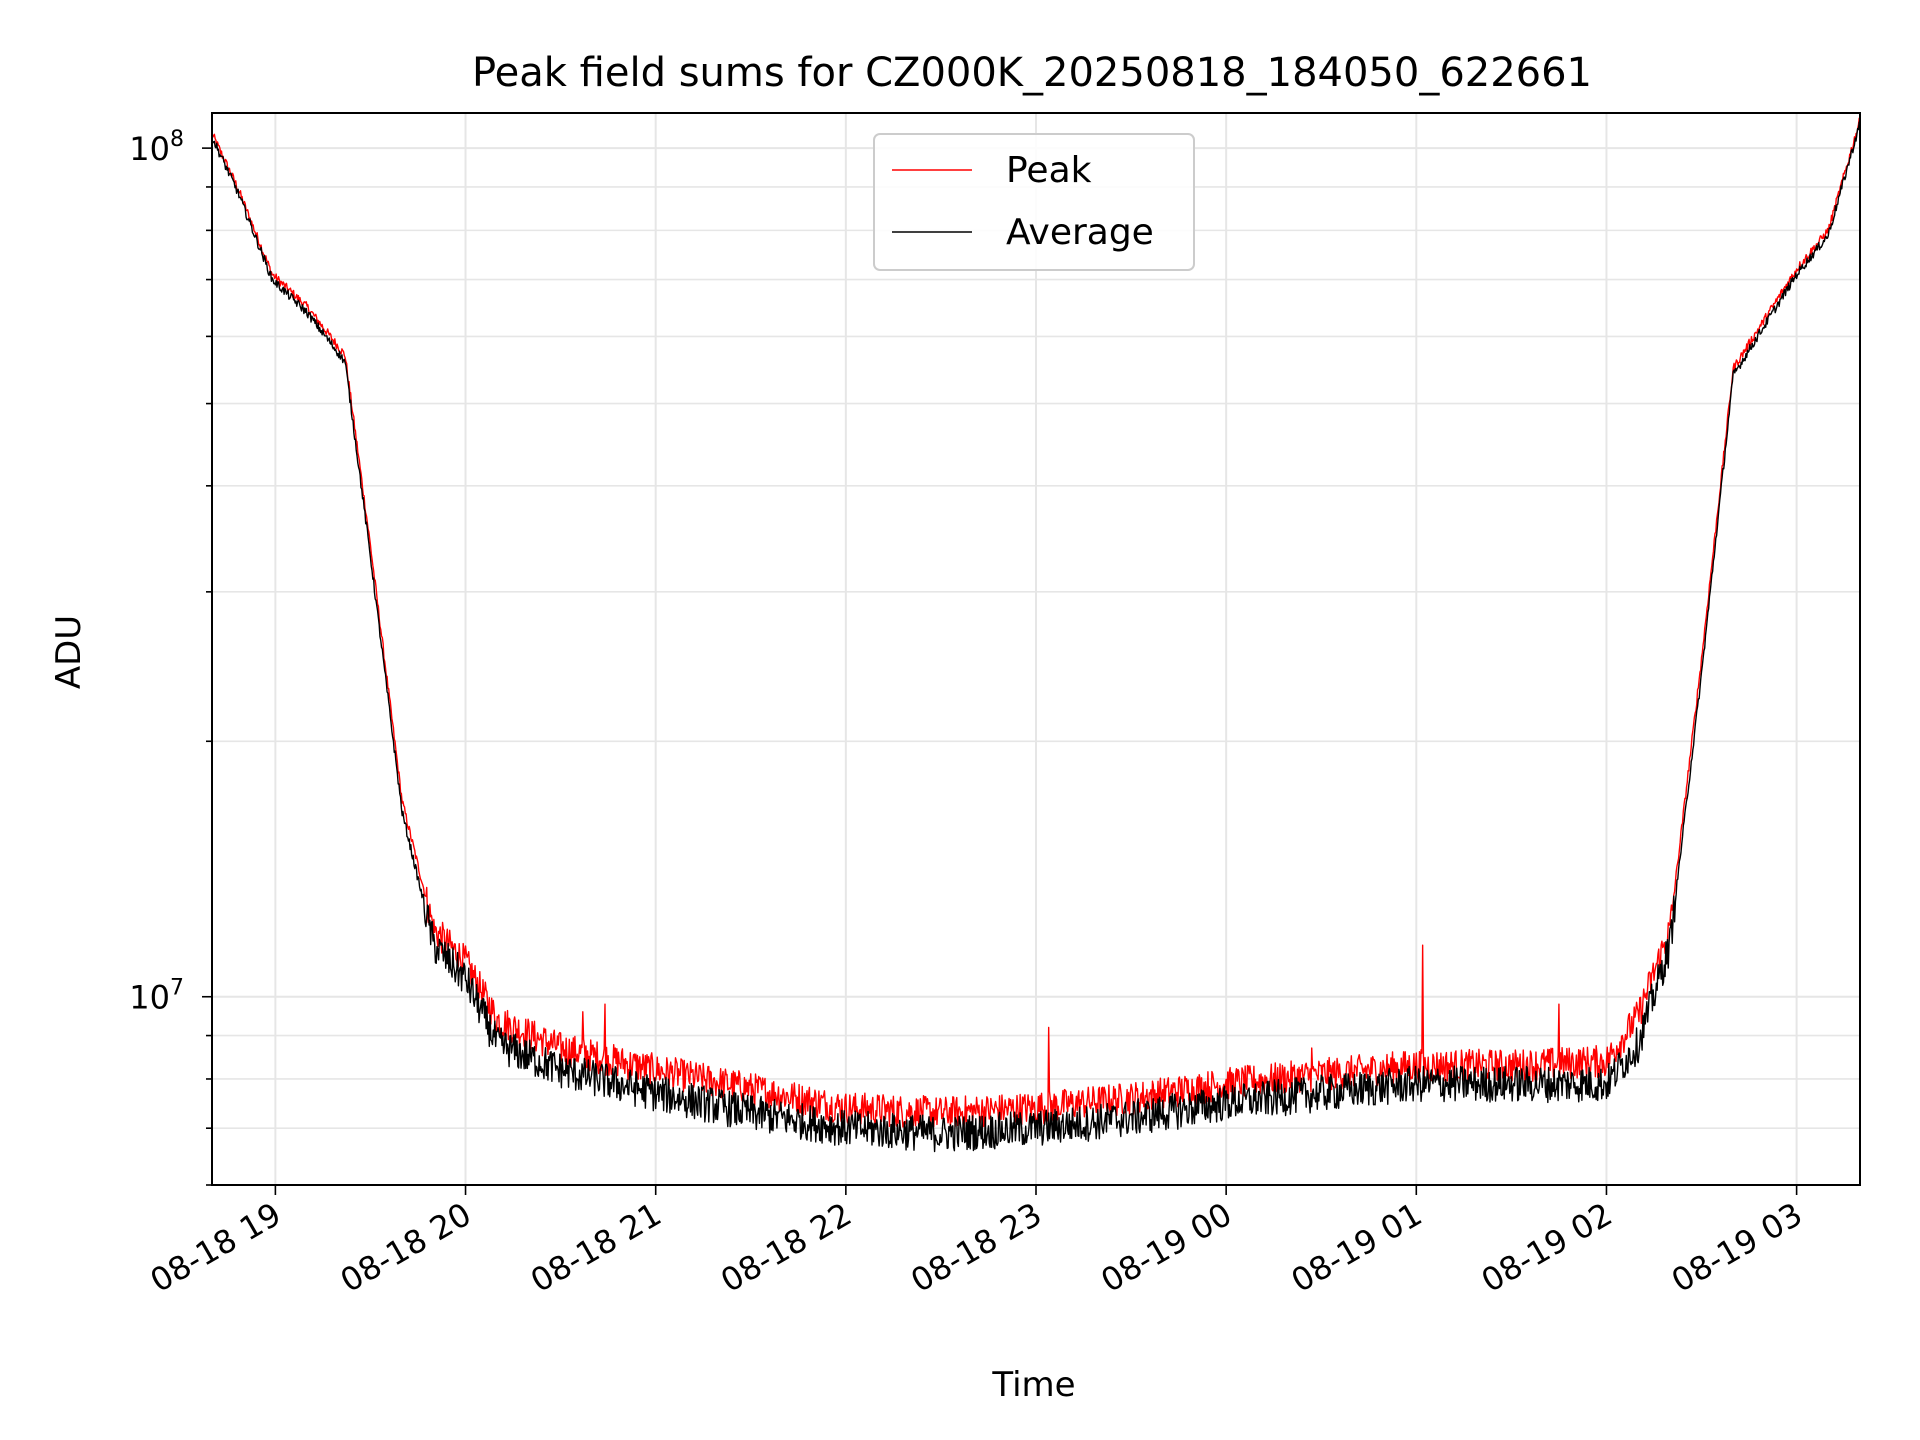  Describe the element at coordinates (1049, 170) in the screenshot. I see `legend-label-peak: Peak` at that location.